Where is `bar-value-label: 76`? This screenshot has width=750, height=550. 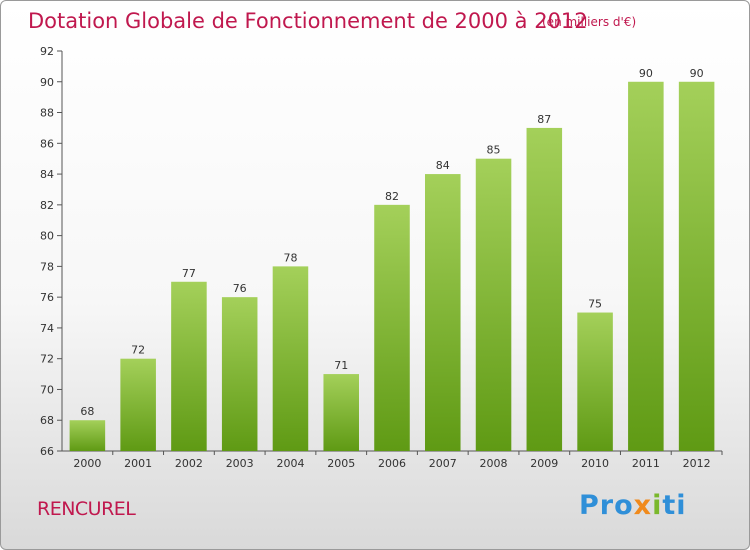 bar-value-label: 76 is located at coordinates (240, 288).